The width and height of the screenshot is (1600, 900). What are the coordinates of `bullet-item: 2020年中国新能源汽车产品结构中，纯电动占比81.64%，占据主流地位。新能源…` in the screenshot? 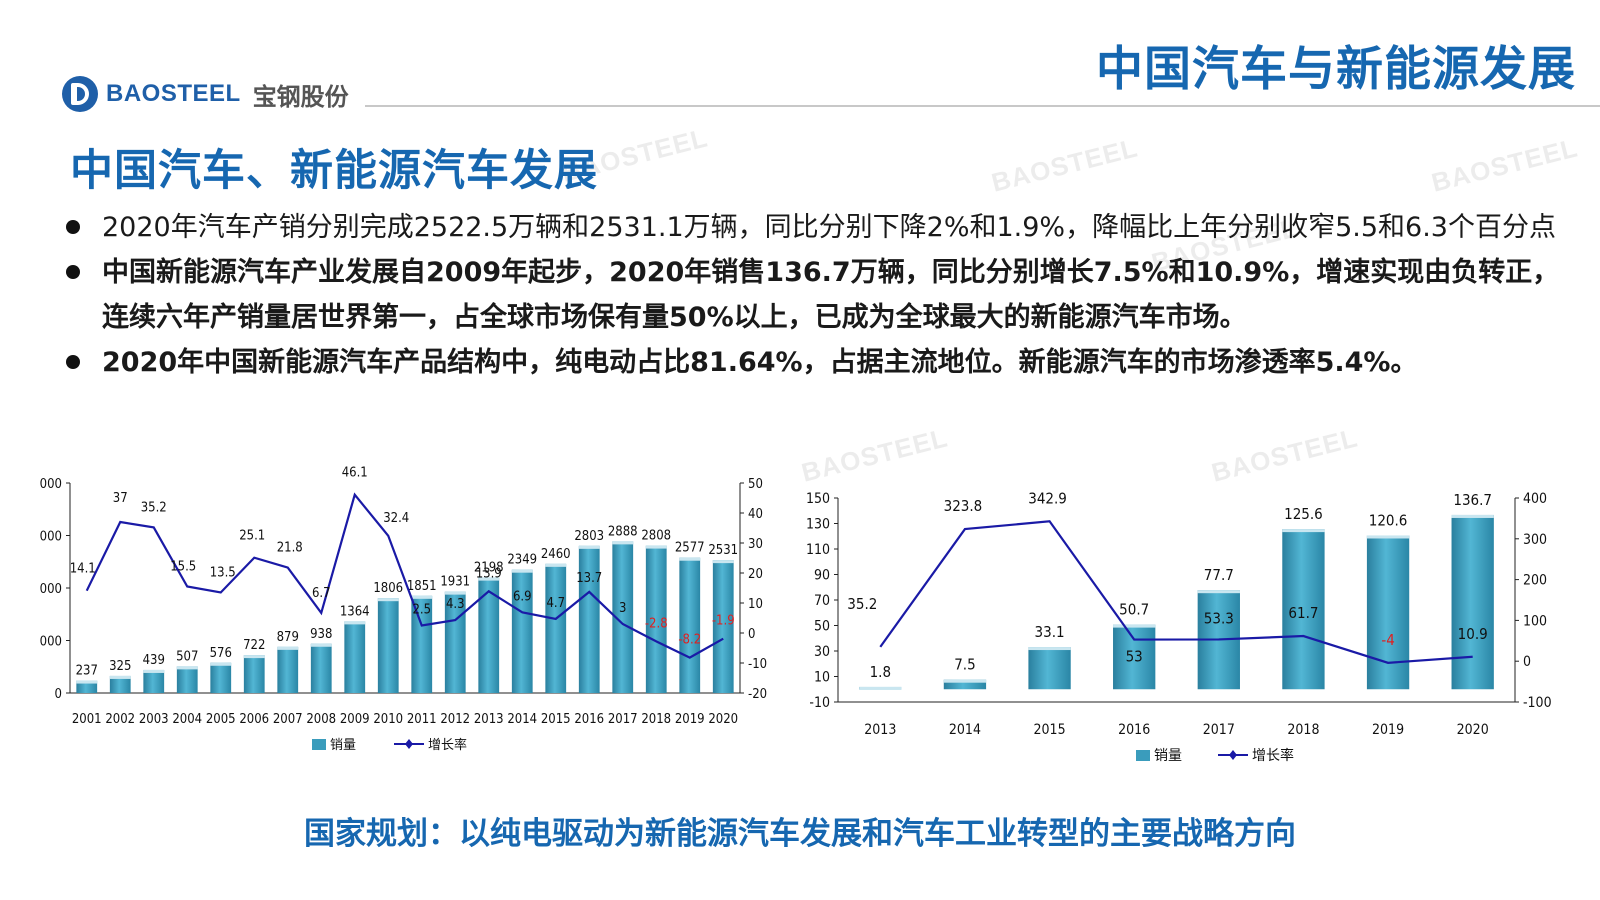 It's located at (814, 362).